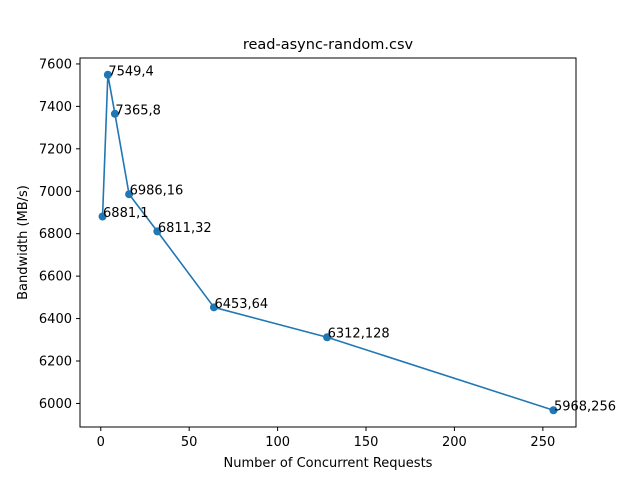  I want to click on data-label: 7365,8, so click(137, 110).